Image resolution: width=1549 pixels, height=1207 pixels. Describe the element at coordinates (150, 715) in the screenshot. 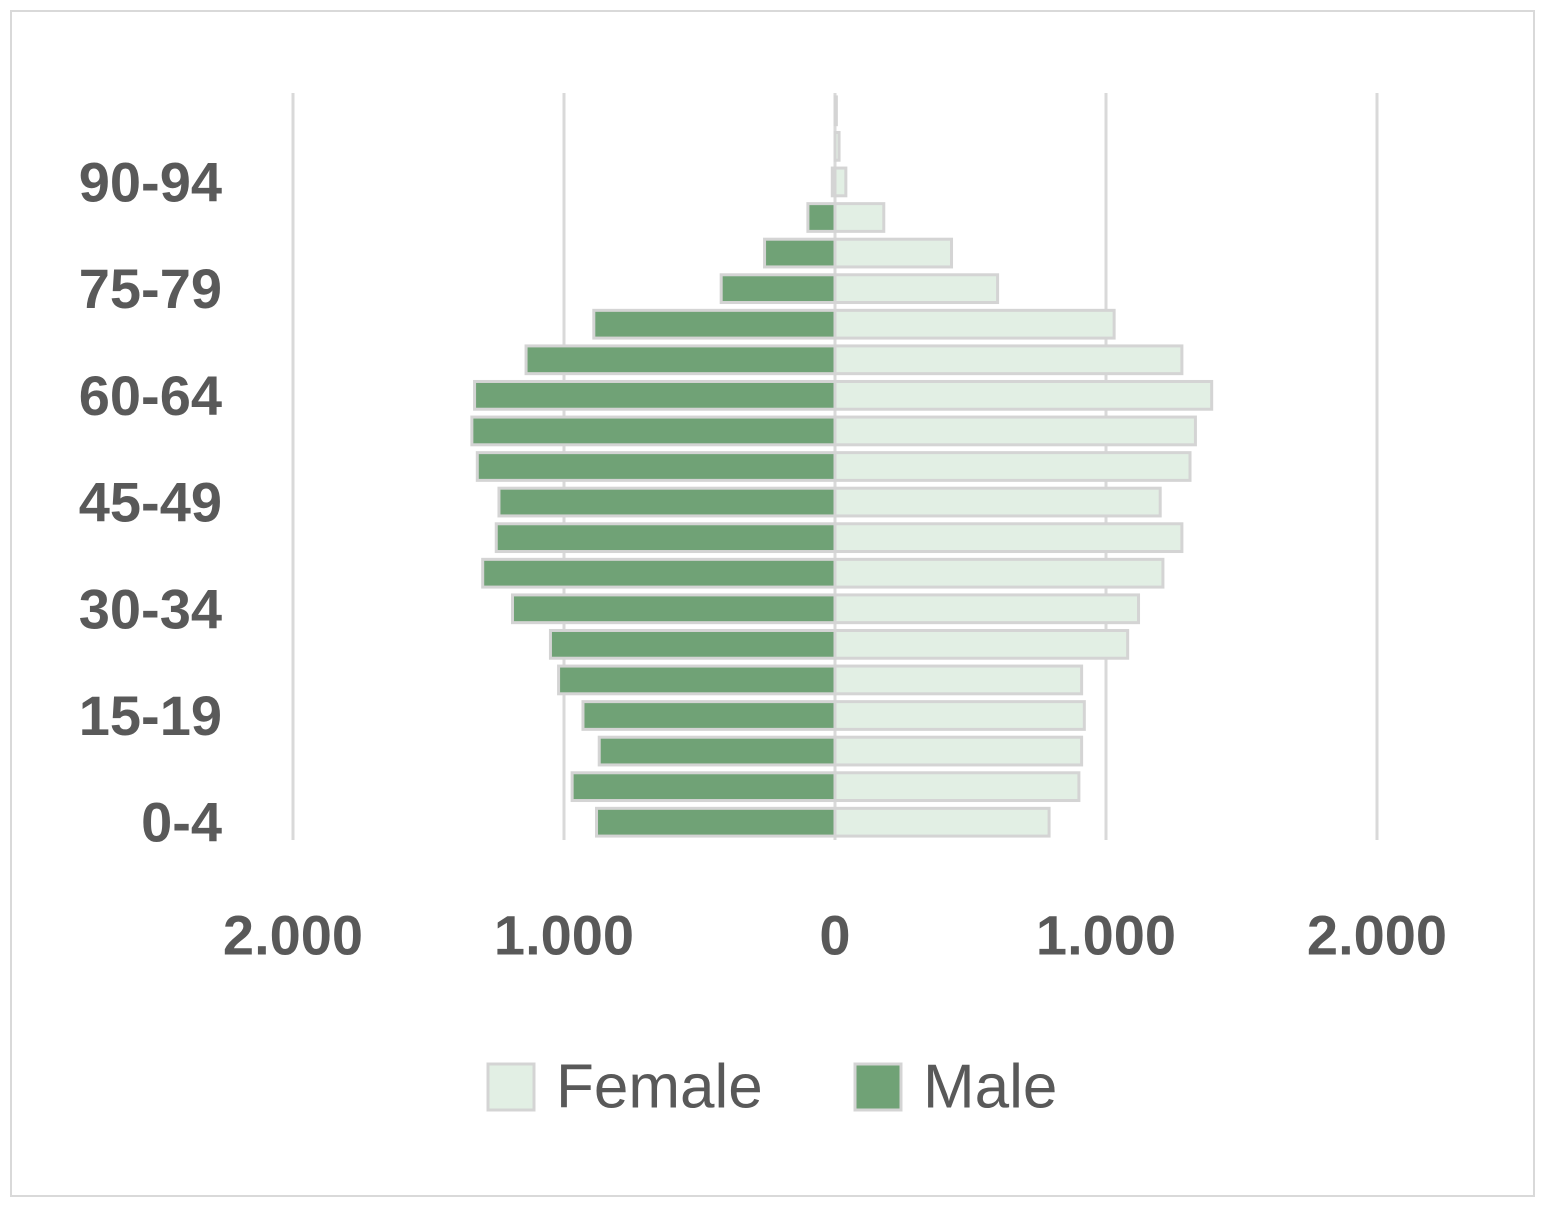

I see `y-tick-label: 15-19` at that location.